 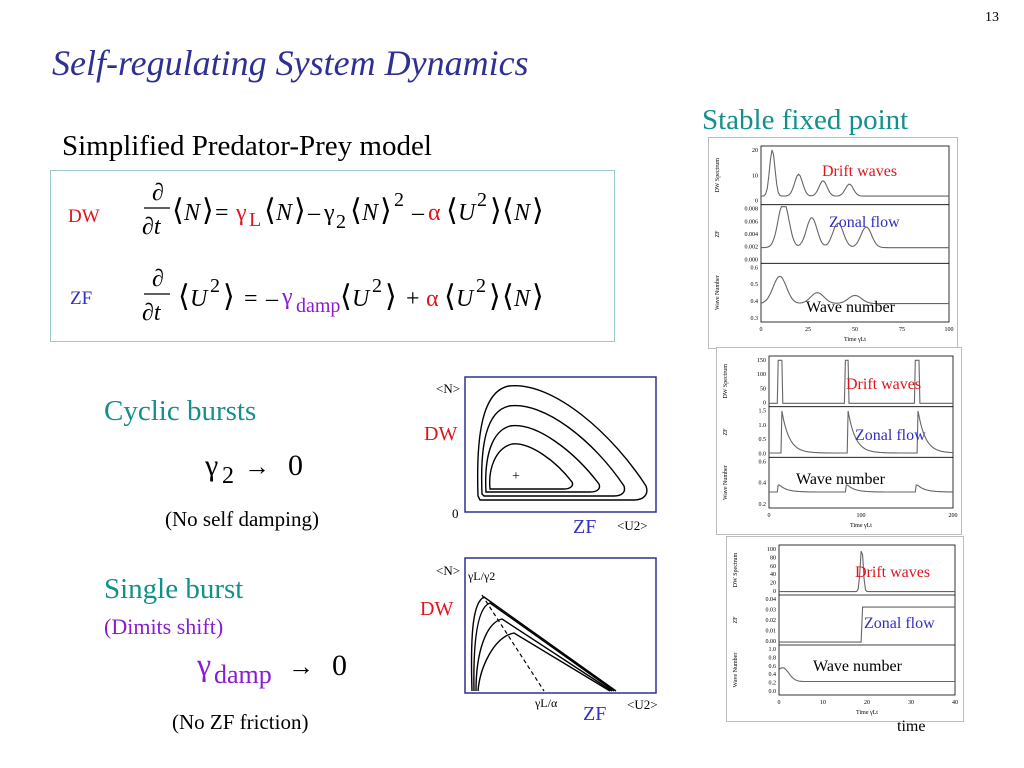 What do you see at coordinates (808, 330) in the screenshot?
I see `x-tick-label: 25` at bounding box center [808, 330].